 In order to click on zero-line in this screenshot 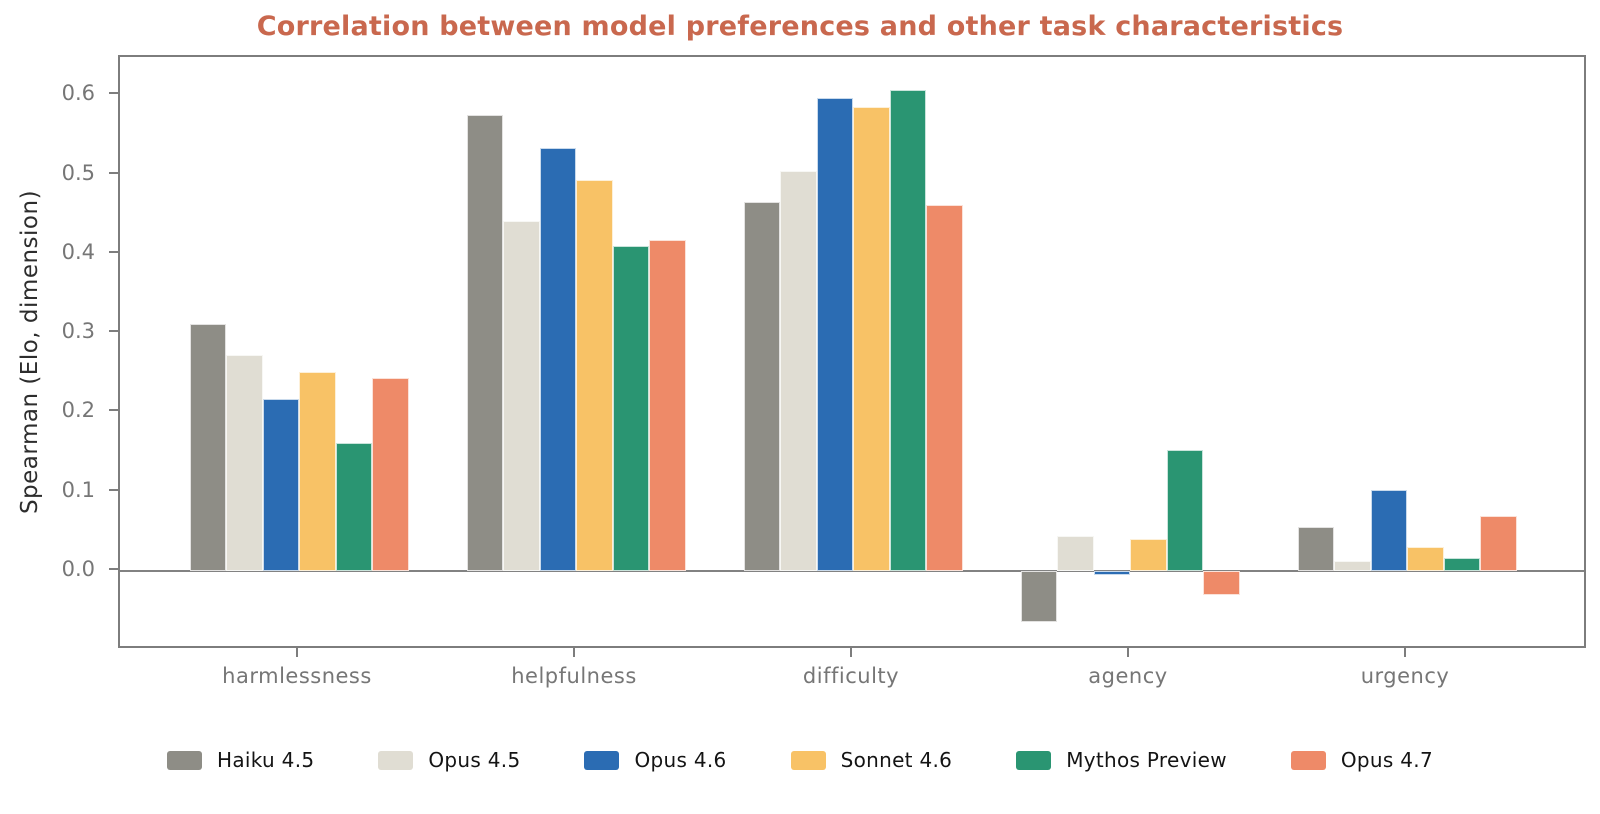, I will do `click(852, 571)`.